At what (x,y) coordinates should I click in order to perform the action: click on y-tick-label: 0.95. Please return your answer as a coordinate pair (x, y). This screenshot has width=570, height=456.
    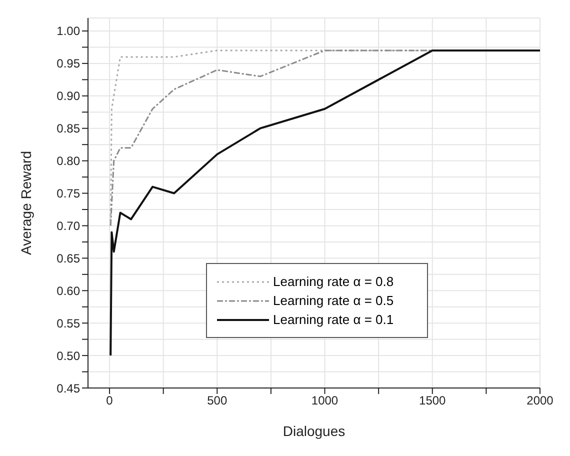
    Looking at the image, I should click on (68, 63).